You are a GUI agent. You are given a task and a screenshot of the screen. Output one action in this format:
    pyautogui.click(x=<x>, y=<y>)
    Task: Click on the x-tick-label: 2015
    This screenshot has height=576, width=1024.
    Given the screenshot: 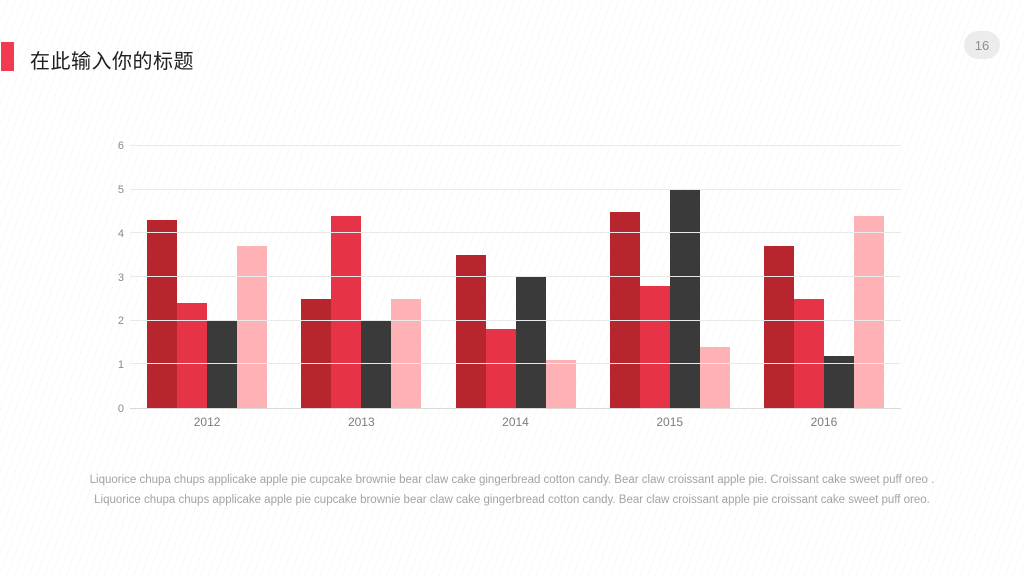 What is the action you would take?
    pyautogui.click(x=670, y=422)
    